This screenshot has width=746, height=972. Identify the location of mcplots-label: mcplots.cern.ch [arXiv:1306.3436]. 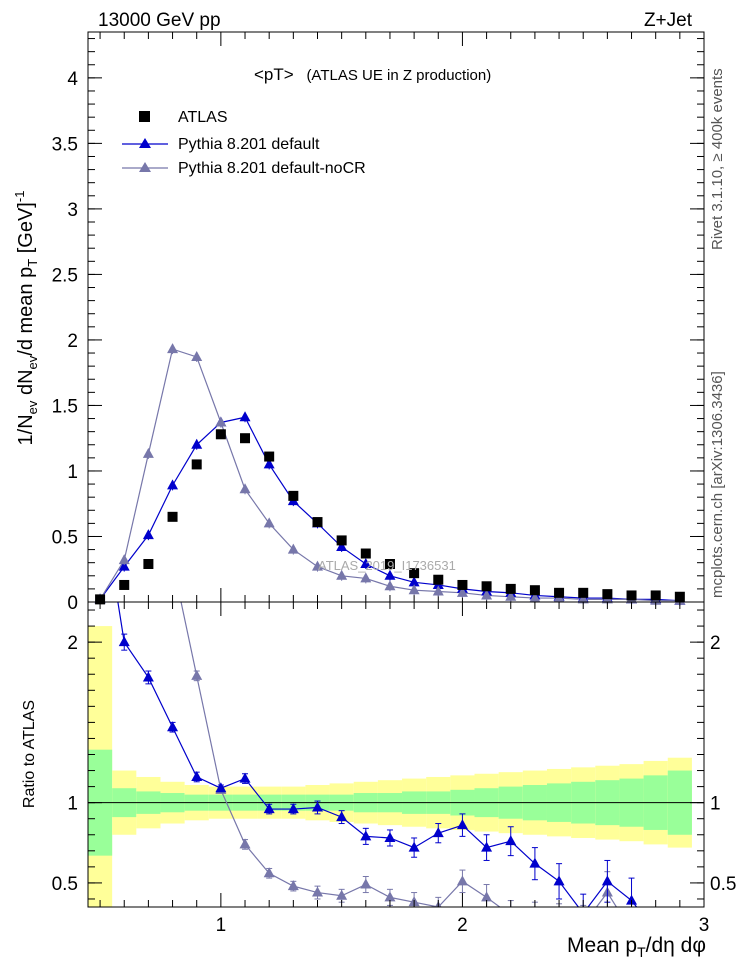
(717, 484).